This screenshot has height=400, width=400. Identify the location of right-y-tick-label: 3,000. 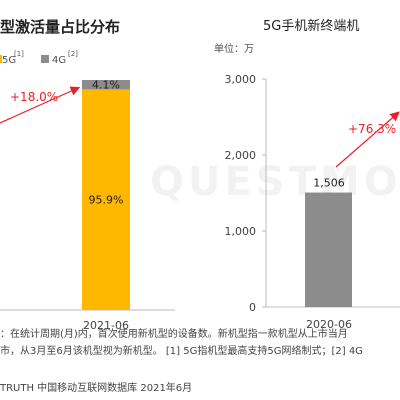
(241, 79).